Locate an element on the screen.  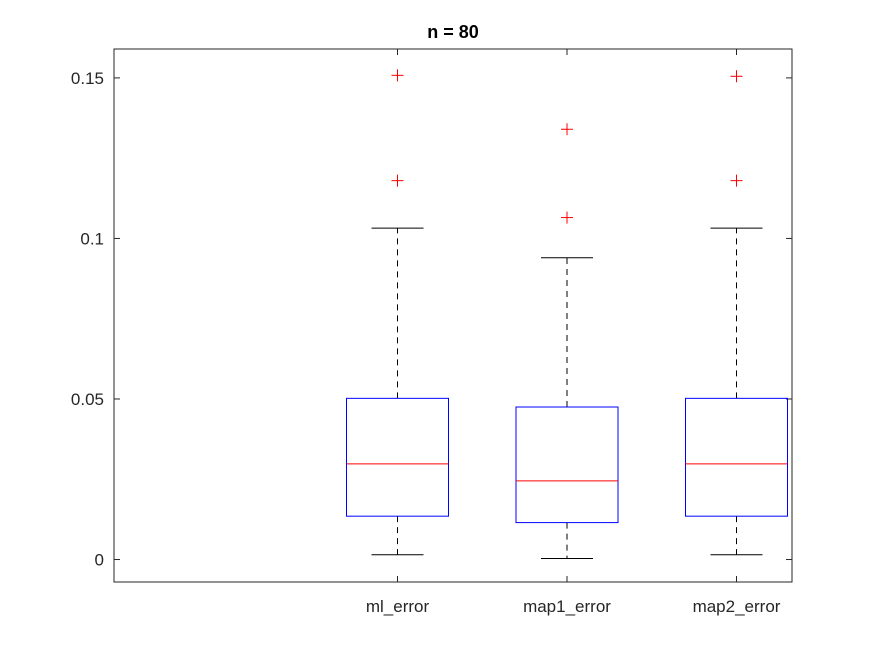
x-tick-label: ml_error is located at coordinates (398, 606).